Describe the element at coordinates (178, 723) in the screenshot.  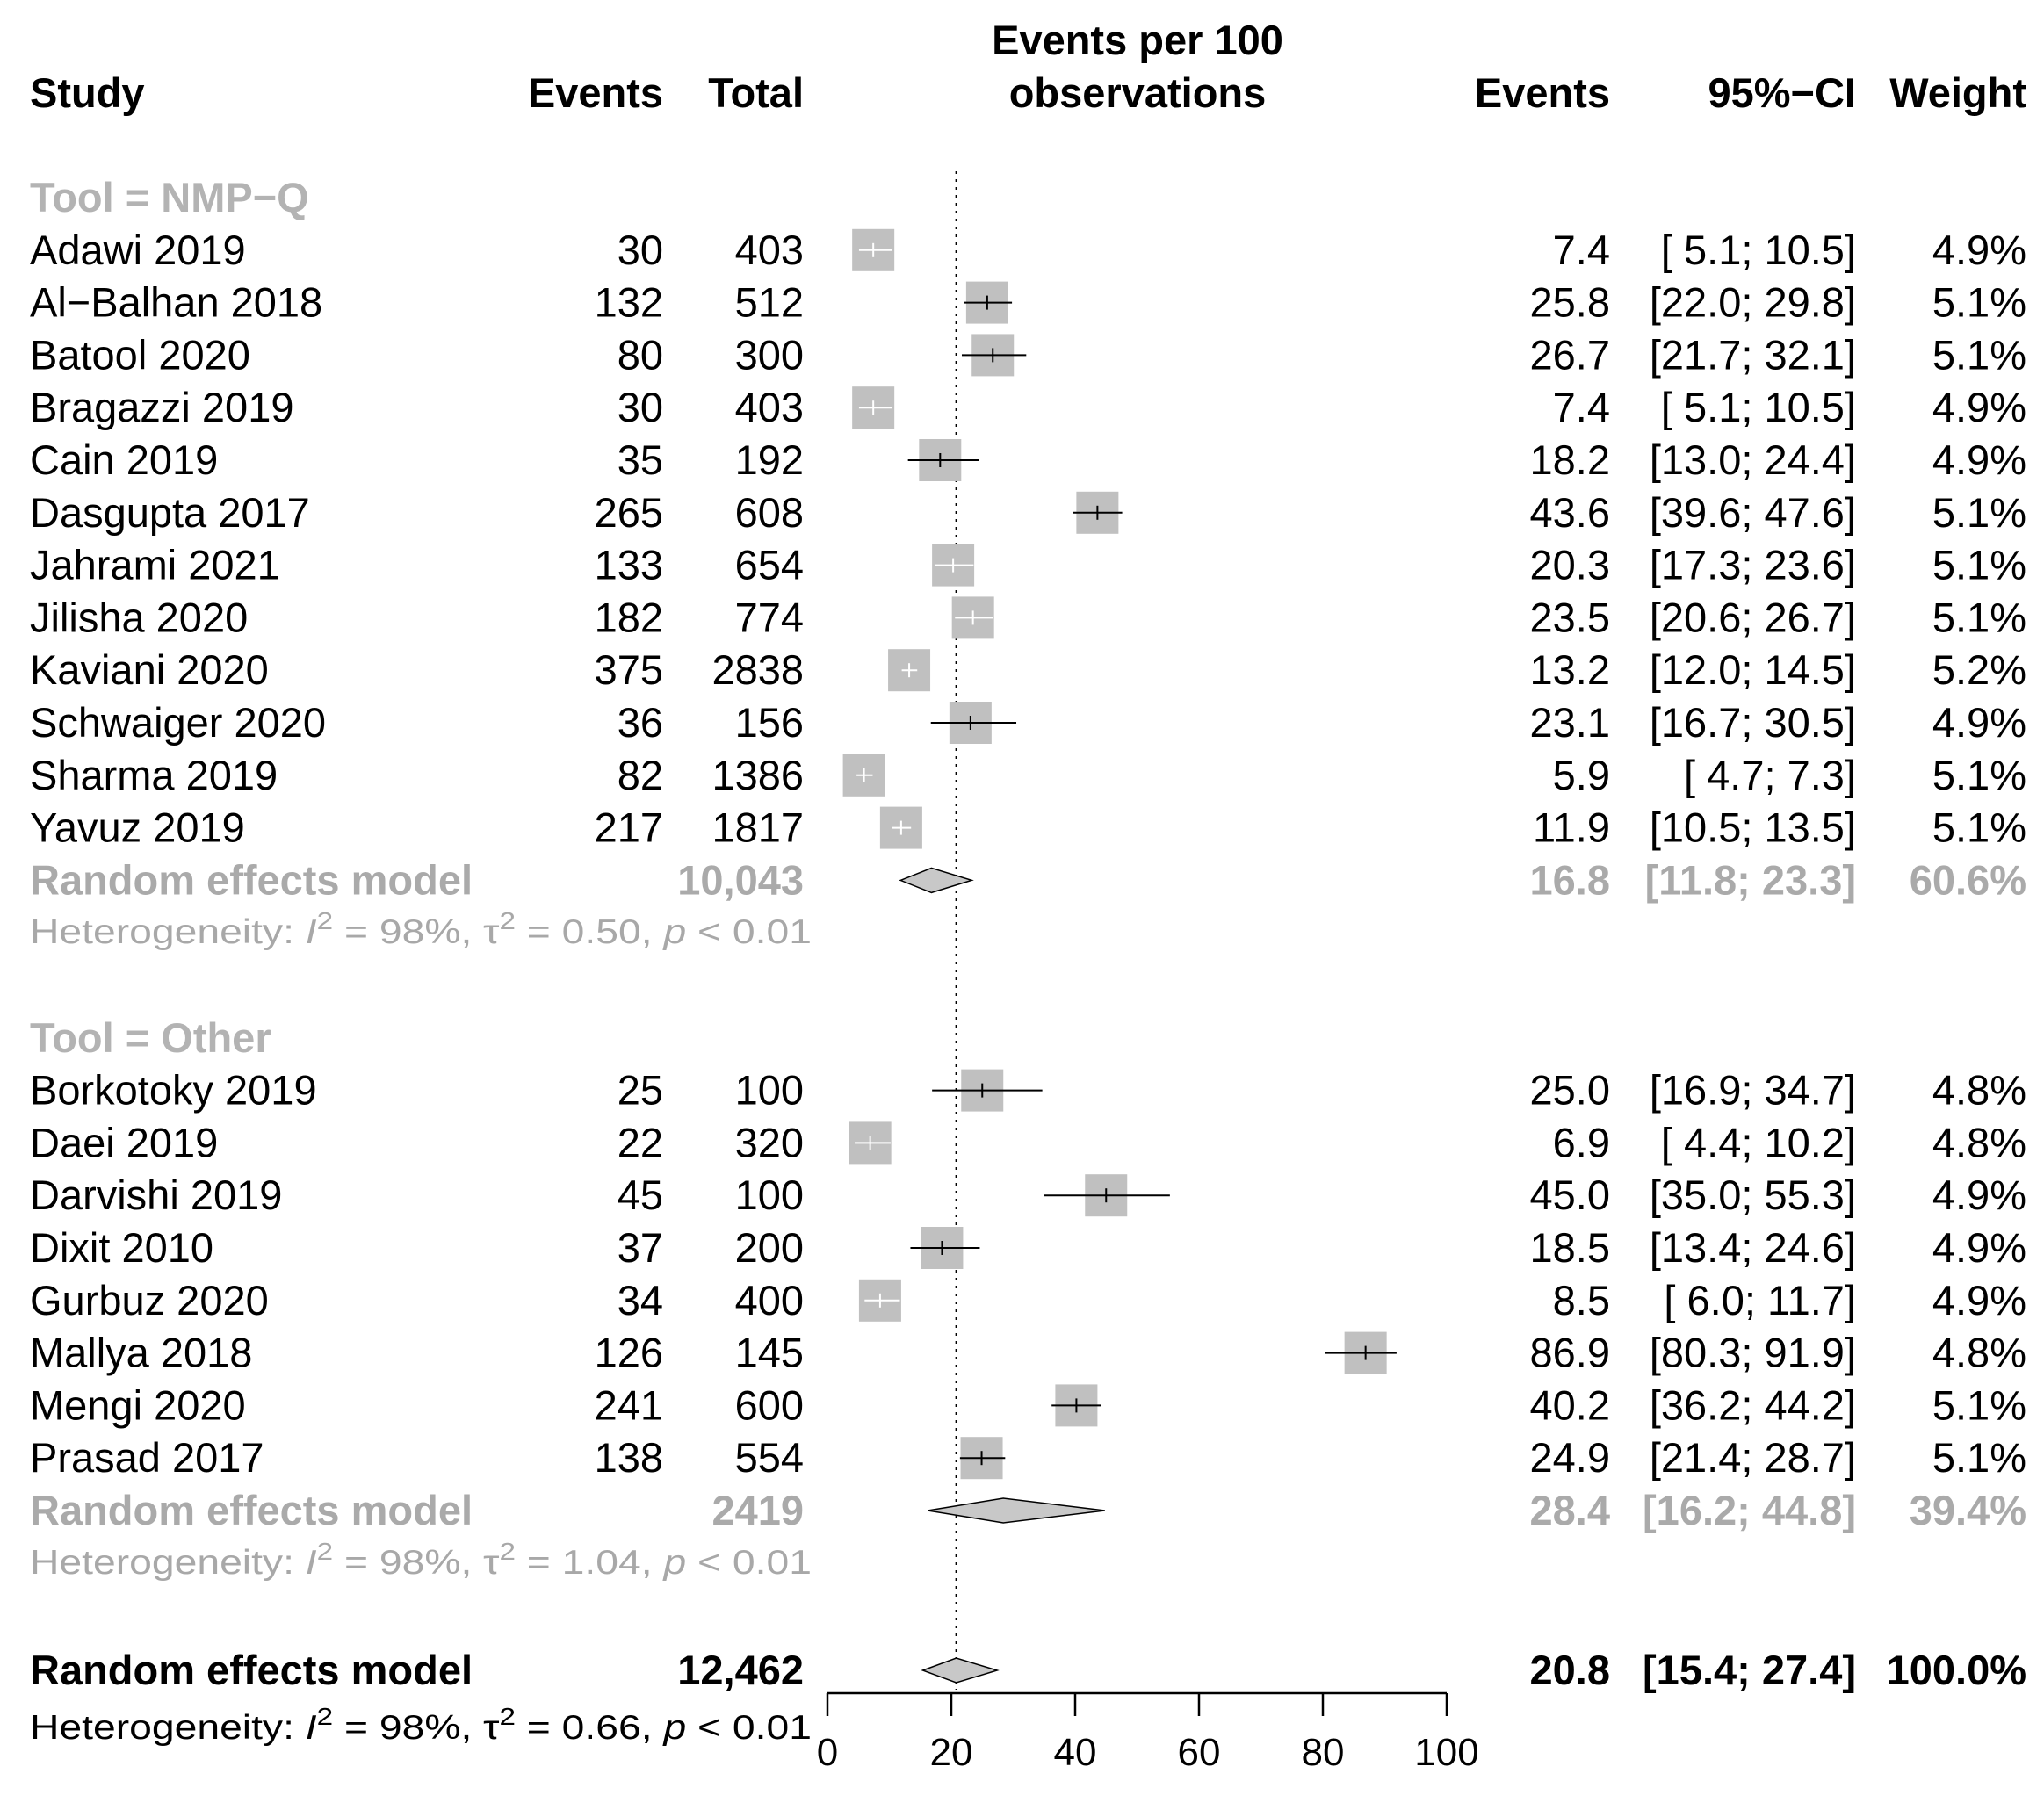
I see `study-name: Schwaiger 2020` at that location.